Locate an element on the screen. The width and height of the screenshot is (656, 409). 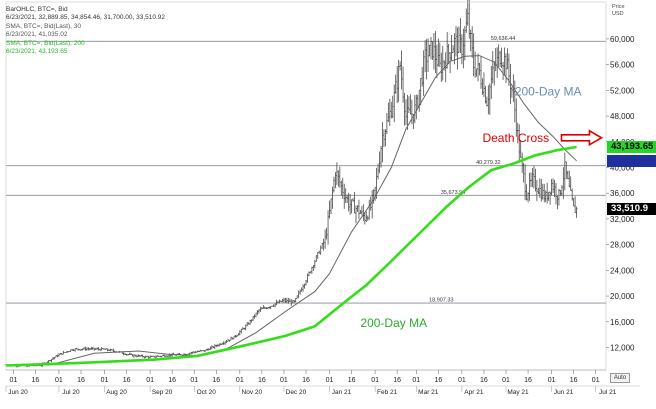
month-label: Sep 20 is located at coordinates (162, 392).